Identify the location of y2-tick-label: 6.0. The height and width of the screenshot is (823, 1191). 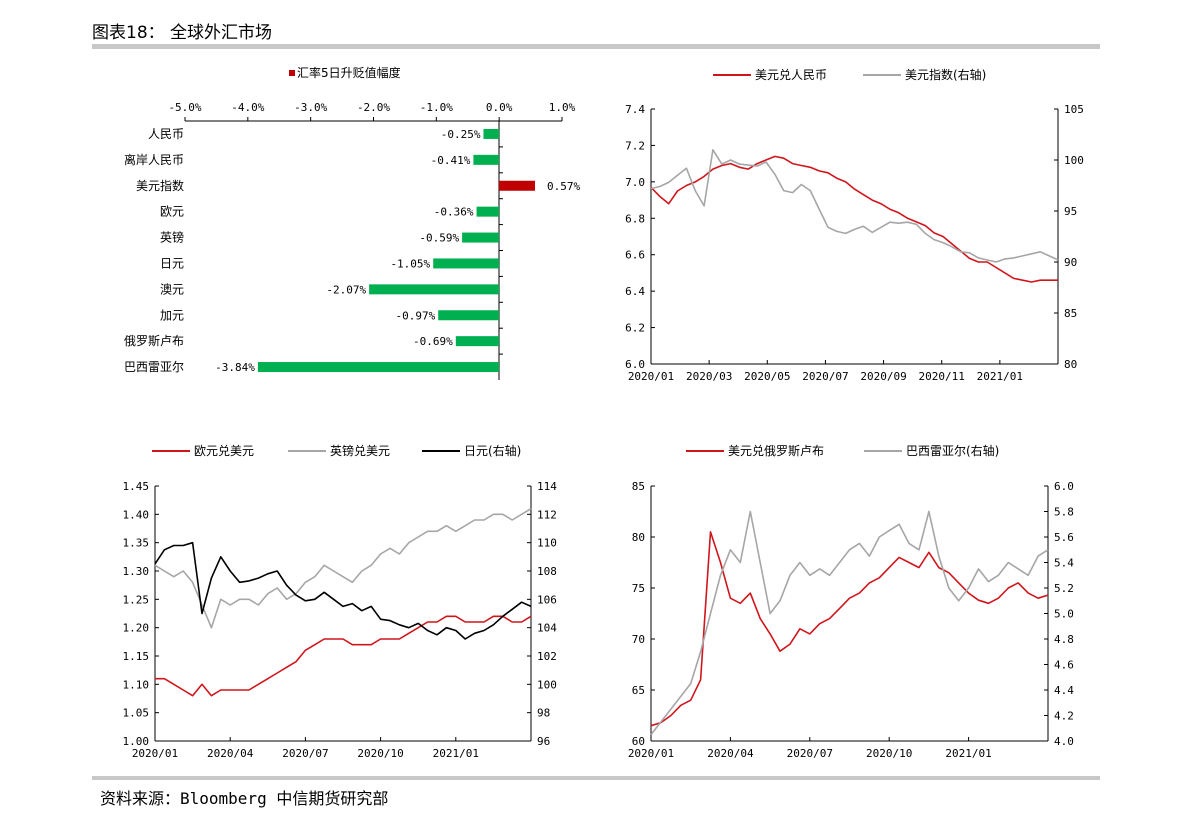
(1064, 486).